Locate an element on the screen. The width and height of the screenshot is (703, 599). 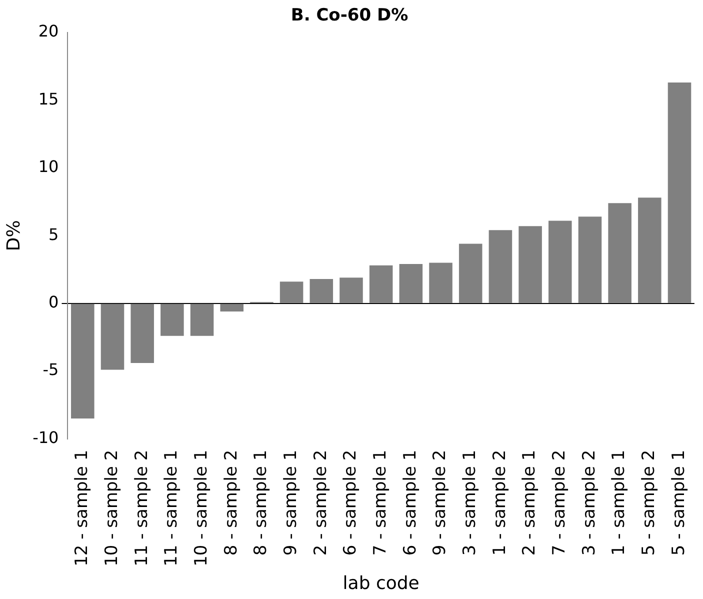
x-tick-label: 2 - sample 2 is located at coordinates (320, 503).